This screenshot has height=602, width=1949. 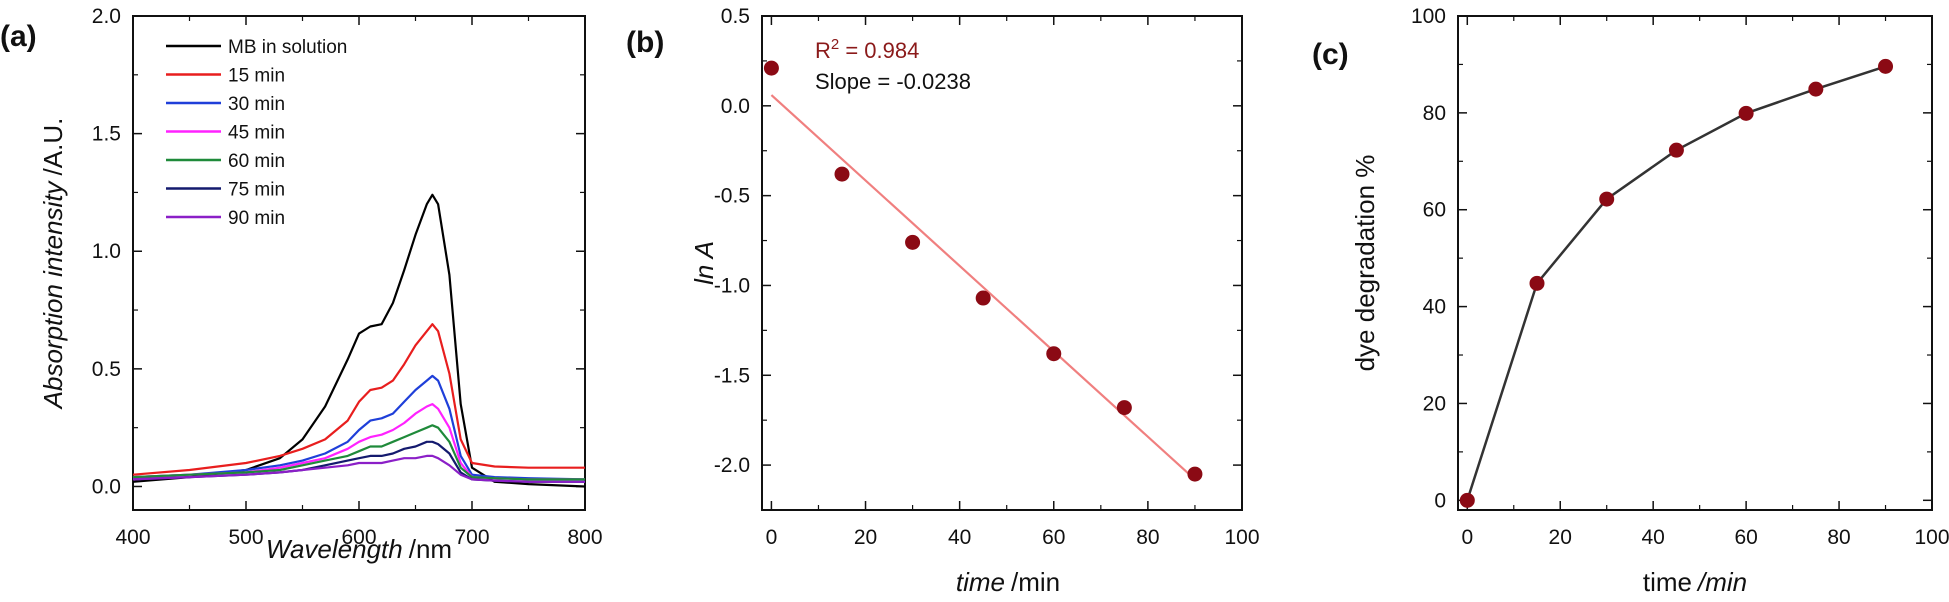 I want to click on annotation-r2-value: = 0.984, so click(x=879, y=50).